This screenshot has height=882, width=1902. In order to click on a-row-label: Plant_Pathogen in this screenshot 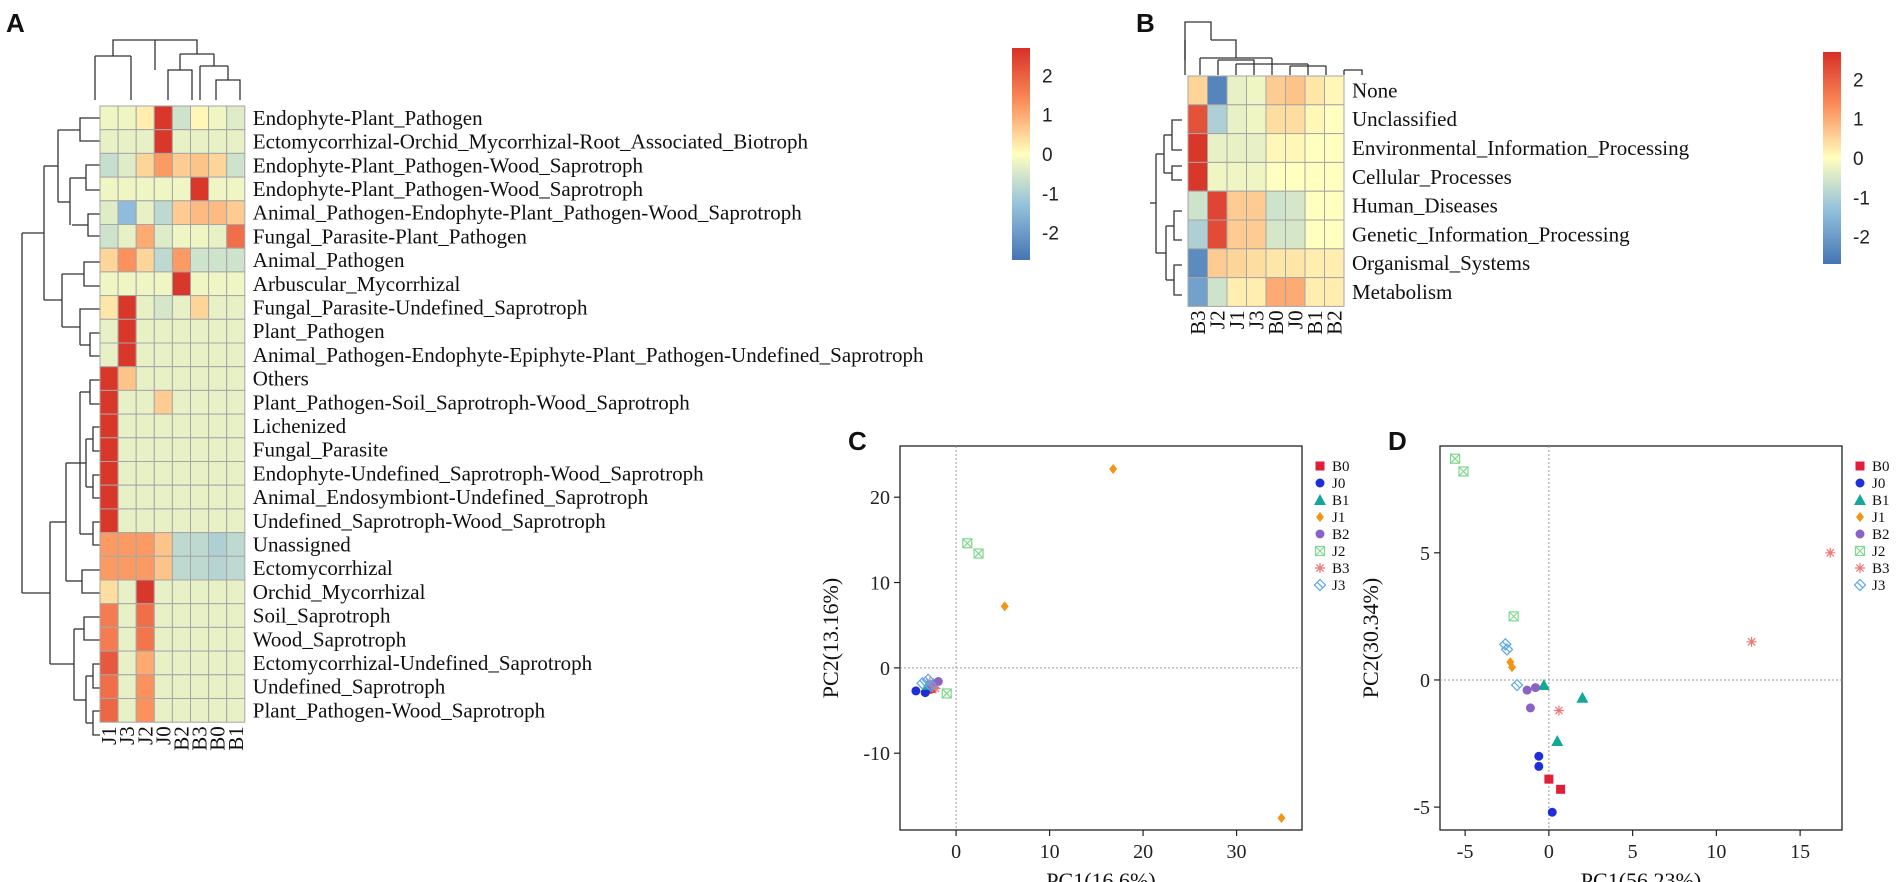, I will do `click(319, 331)`.